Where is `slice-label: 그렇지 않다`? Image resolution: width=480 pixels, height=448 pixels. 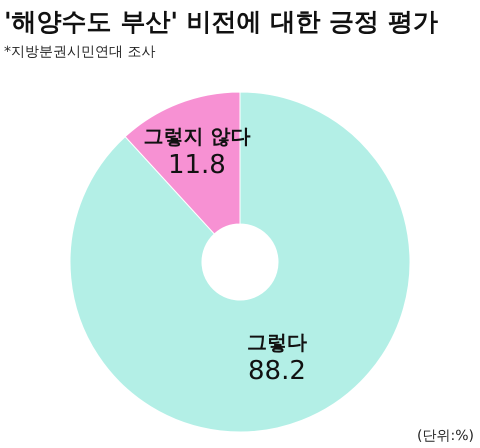
slice-label: 그렇지 않다 is located at coordinates (196, 136).